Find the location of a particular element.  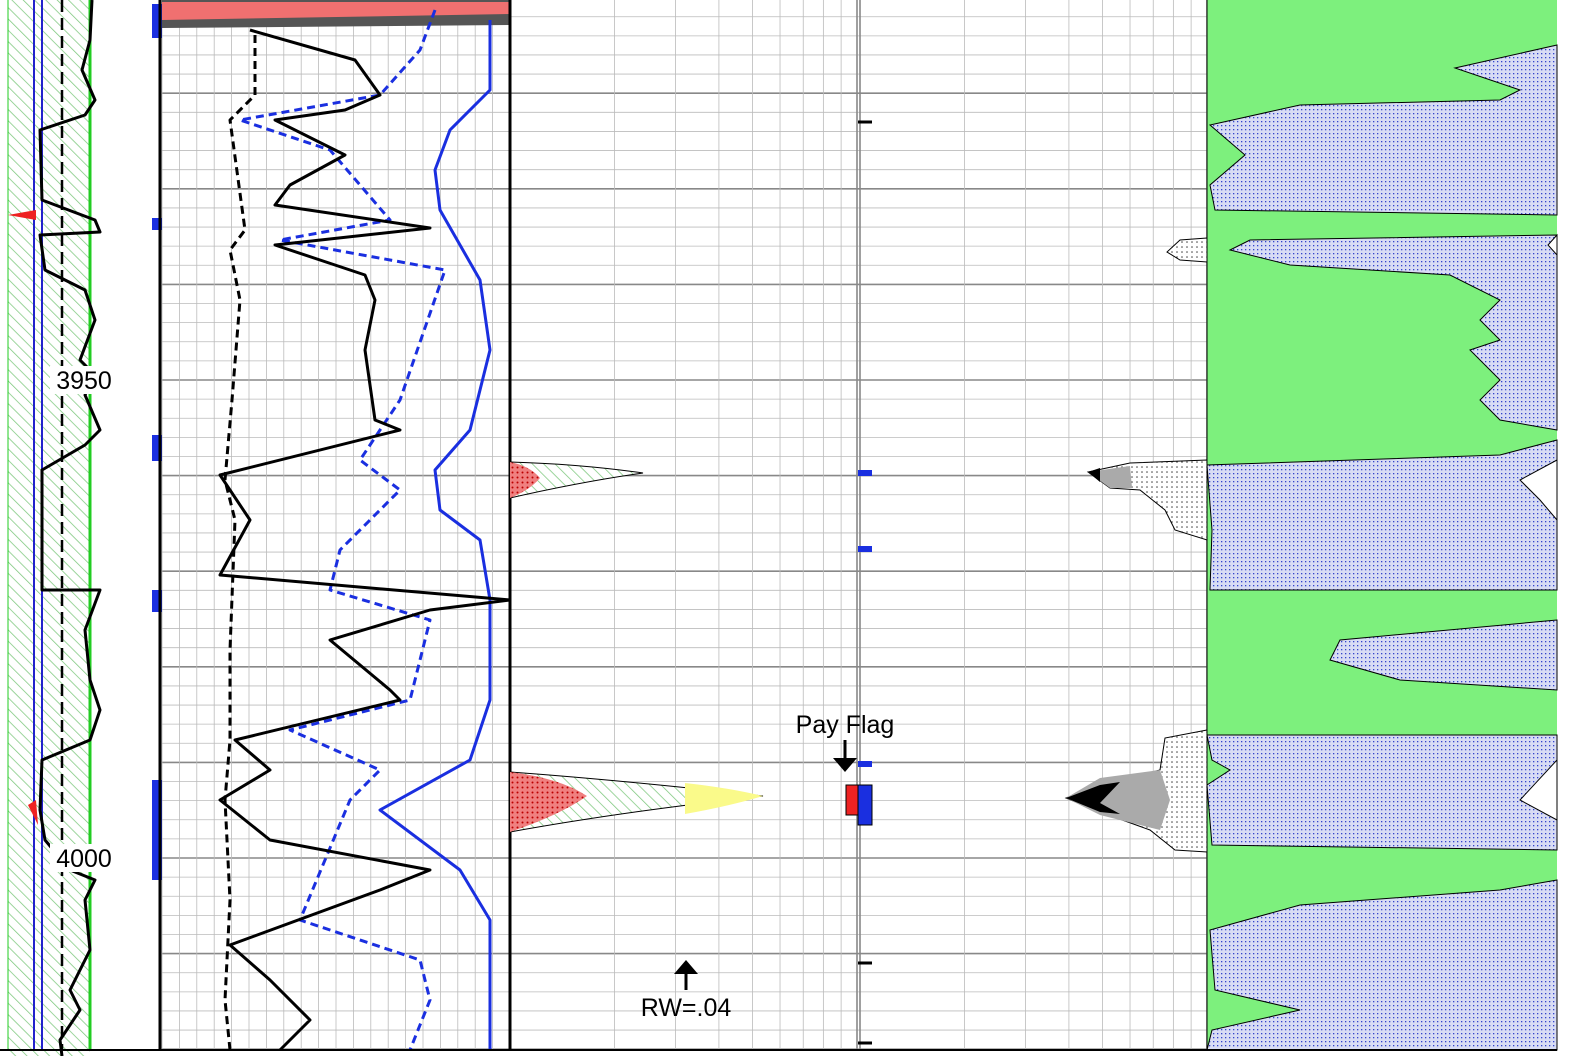

gr-curve is located at coordinates (70, 528).